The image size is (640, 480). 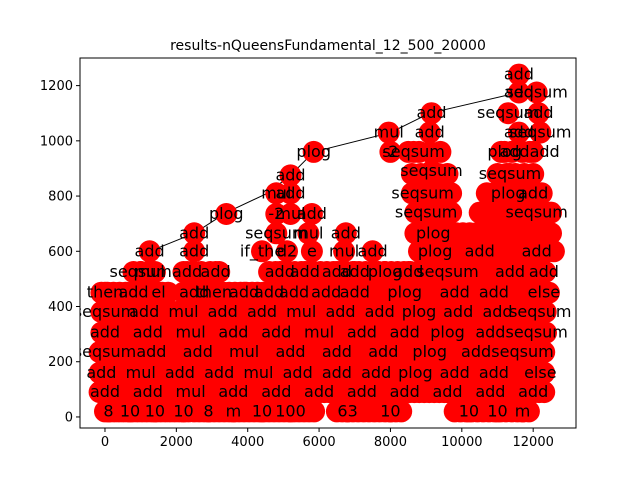 I want to click on node-label: then, so click(x=105, y=292).